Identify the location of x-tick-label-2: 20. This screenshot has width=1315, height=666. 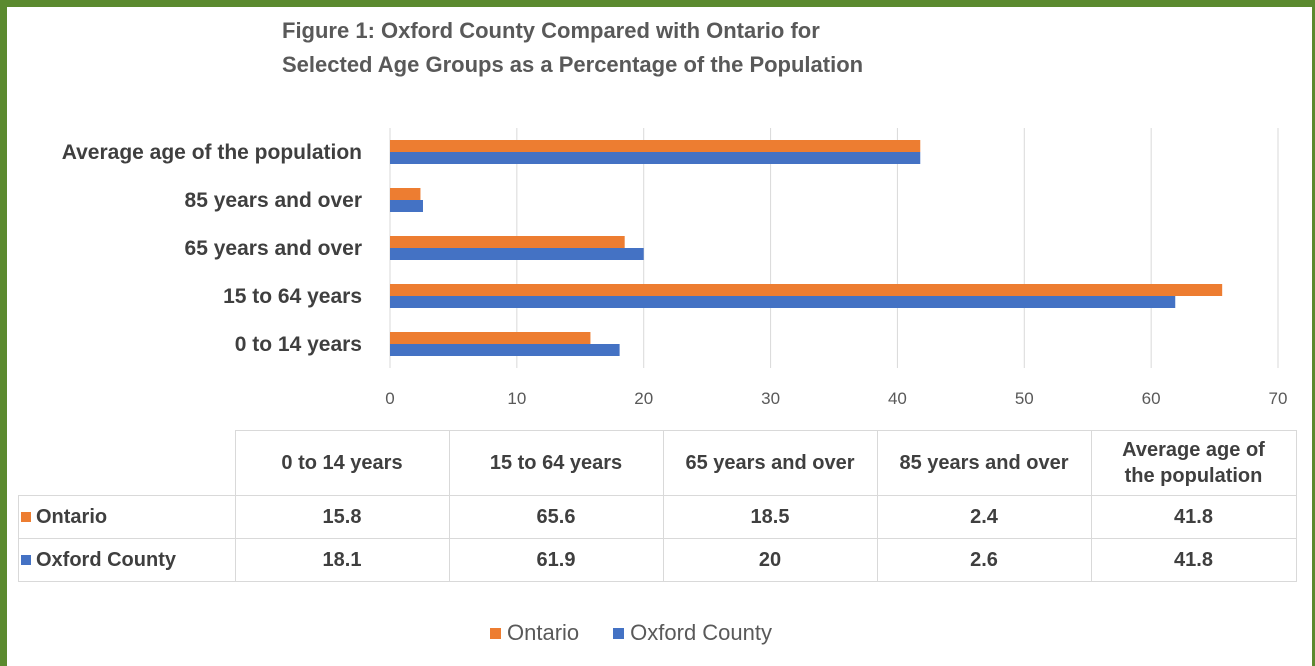
(643, 398).